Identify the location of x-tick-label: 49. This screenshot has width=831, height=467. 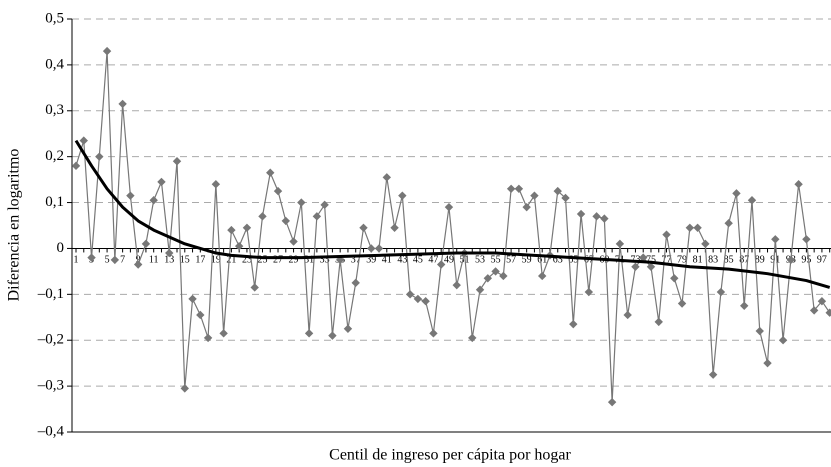
(449, 260).